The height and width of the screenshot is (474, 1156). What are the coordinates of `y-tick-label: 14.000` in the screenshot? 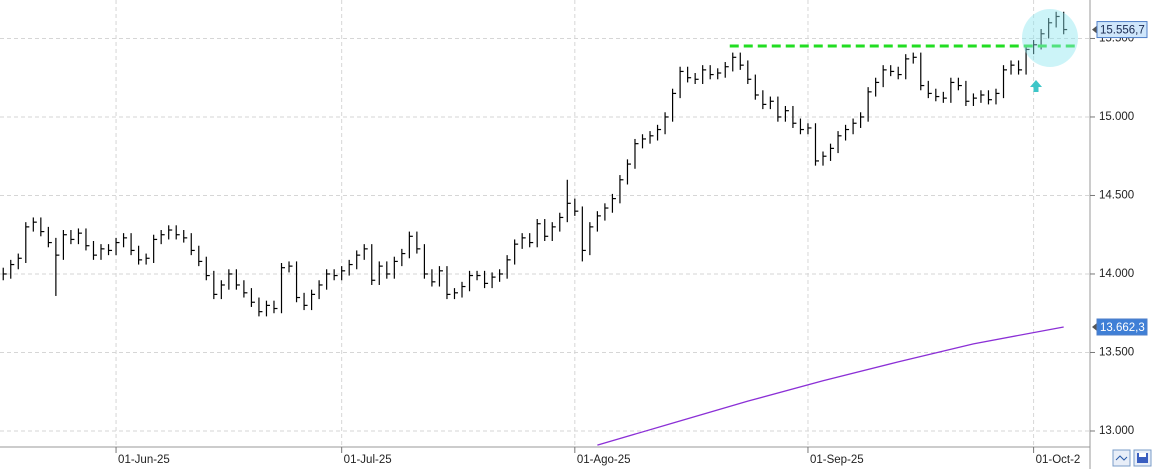 It's located at (1116, 274).